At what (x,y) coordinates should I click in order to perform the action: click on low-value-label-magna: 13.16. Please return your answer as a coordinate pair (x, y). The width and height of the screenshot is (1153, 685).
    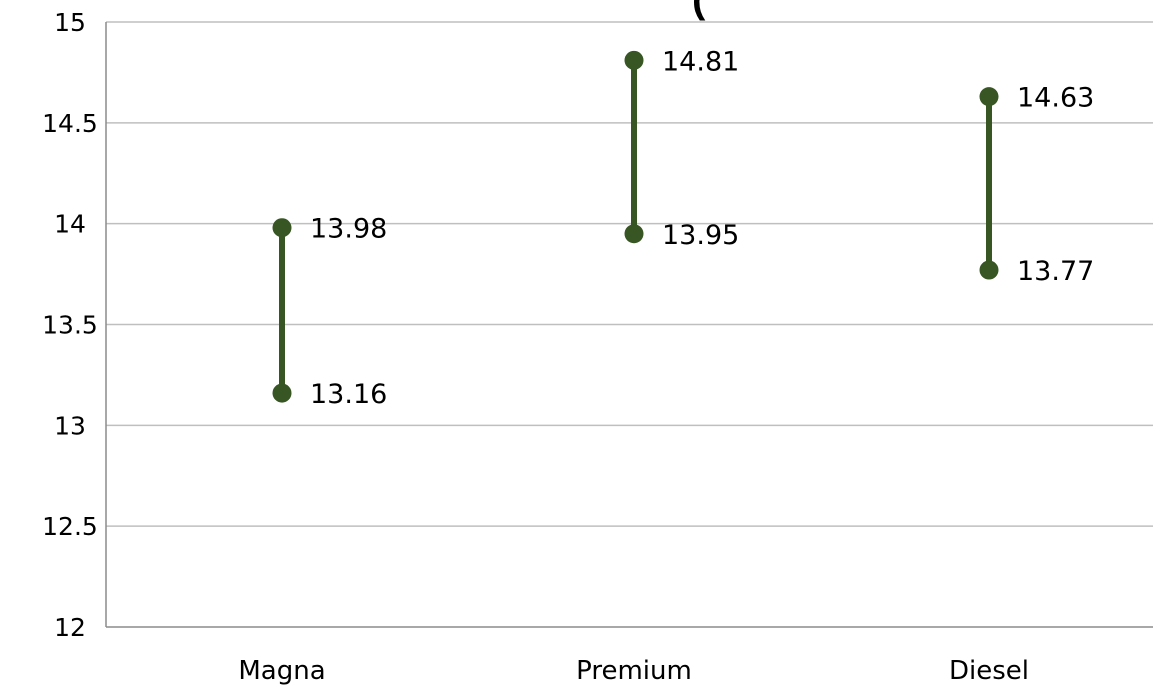
    Looking at the image, I should click on (348, 394).